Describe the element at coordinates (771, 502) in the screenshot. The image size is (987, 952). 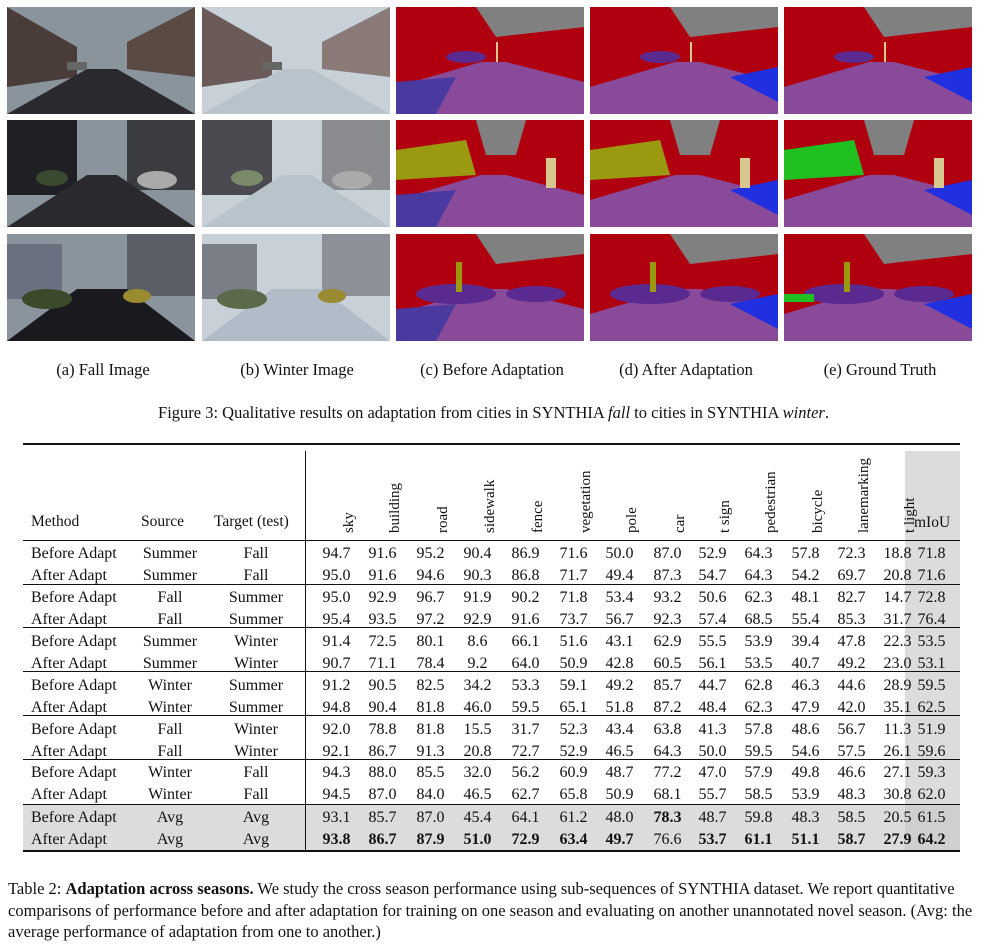
I see `header-class-pedestrian: pedestrian` at that location.